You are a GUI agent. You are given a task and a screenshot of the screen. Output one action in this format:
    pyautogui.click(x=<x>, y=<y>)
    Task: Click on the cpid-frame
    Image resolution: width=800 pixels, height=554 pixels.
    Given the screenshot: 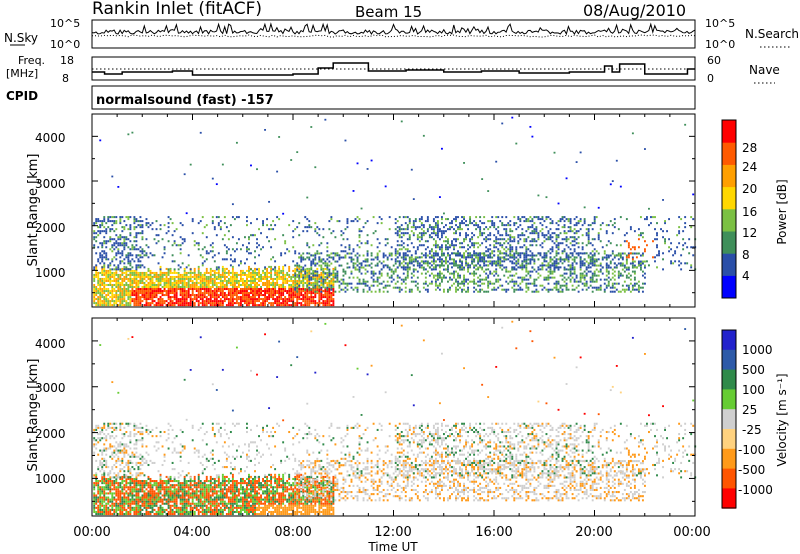 What is the action you would take?
    pyautogui.click(x=393, y=97)
    